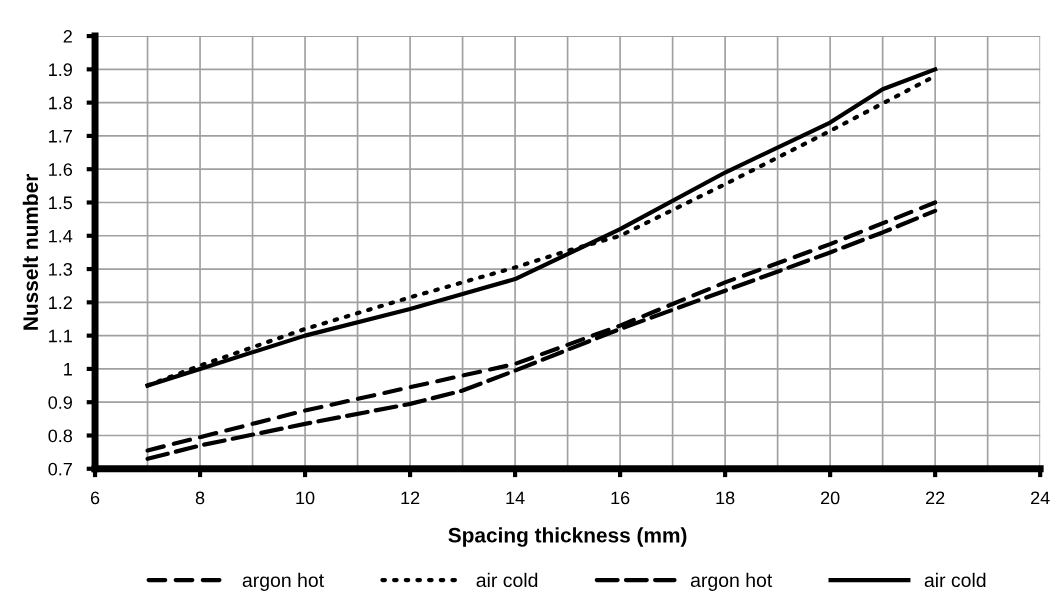 This screenshot has width=1056, height=601. Describe the element at coordinates (200, 498) in the screenshot. I see `x-tick-label: 8` at that location.